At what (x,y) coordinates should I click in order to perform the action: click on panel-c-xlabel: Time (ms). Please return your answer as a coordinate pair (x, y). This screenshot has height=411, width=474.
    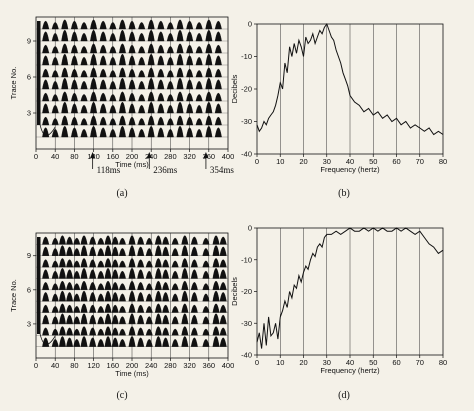
    Looking at the image, I should click on (132, 373).